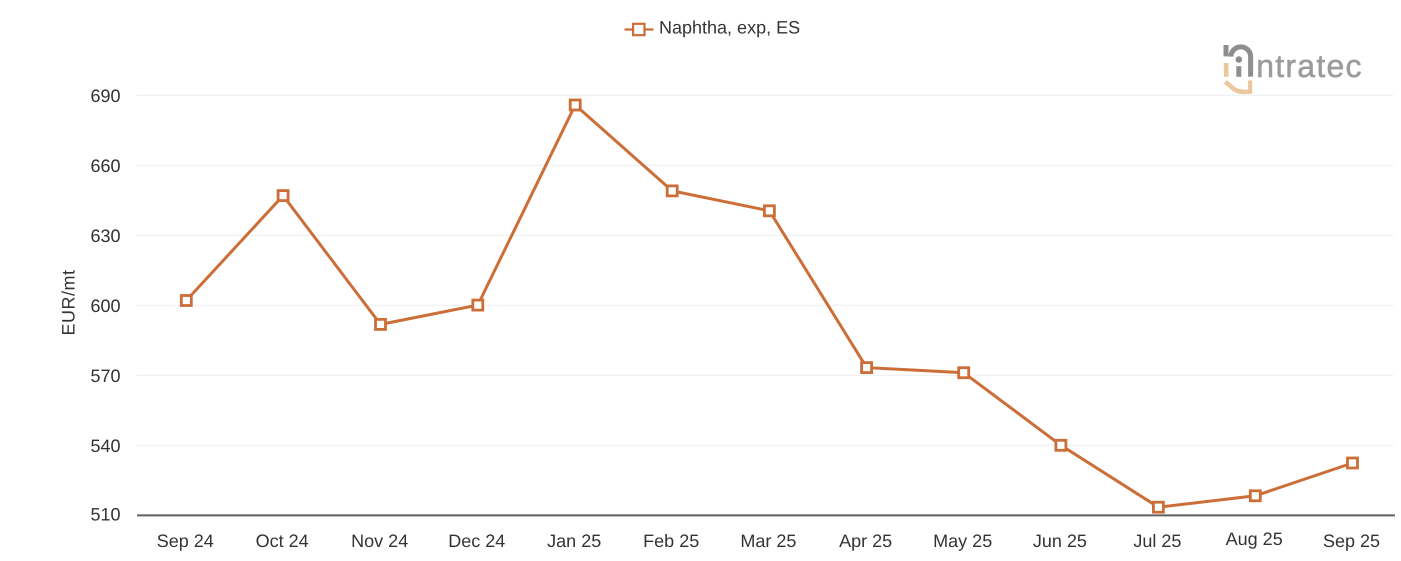  What do you see at coordinates (962, 541) in the screenshot?
I see `svg-text: May 25` at bounding box center [962, 541].